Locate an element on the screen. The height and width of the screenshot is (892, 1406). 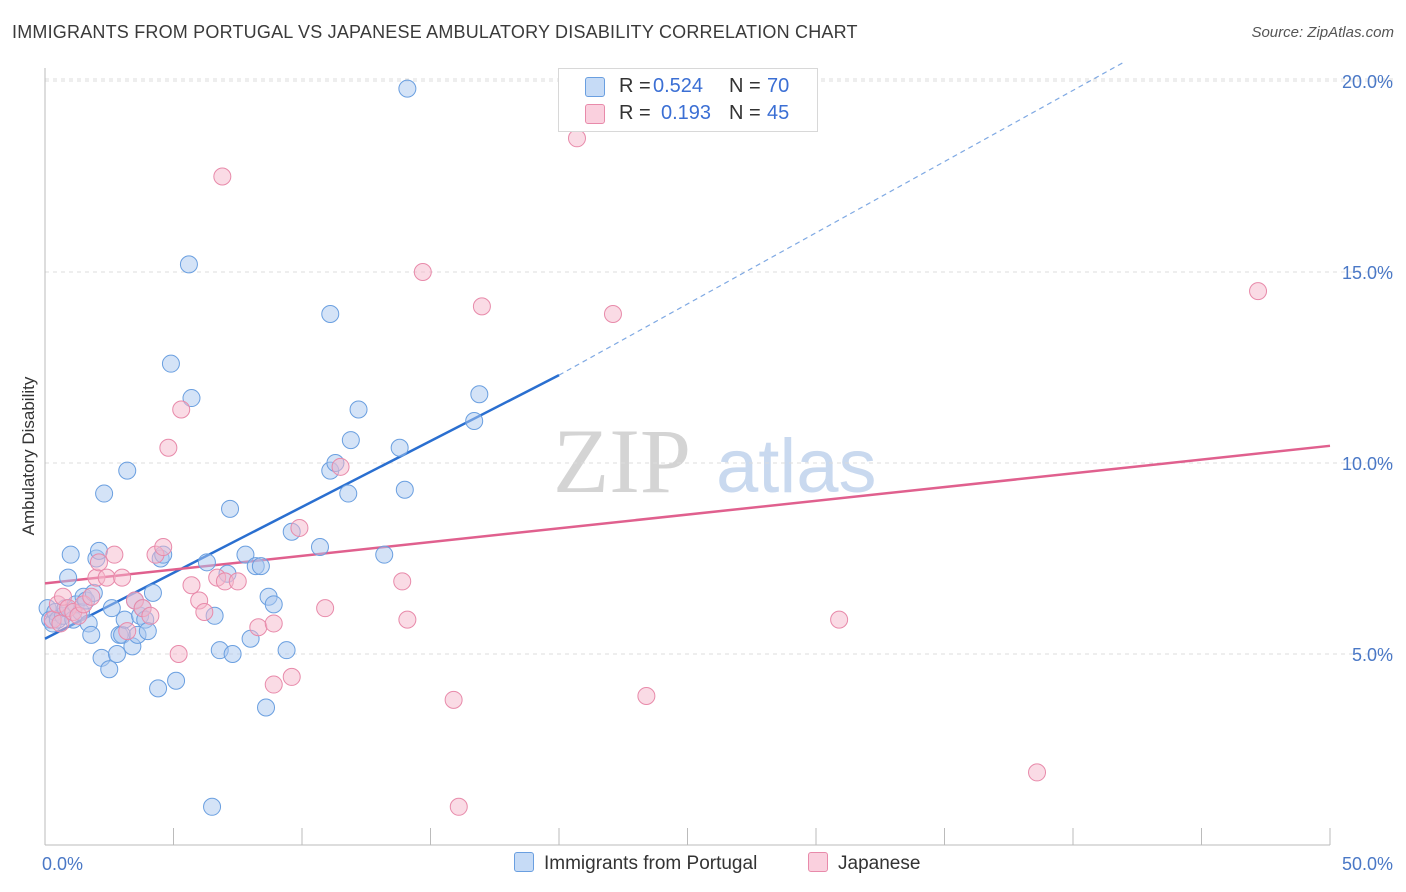
legend-label-japanese: Japanese is located at coordinates (879, 863).